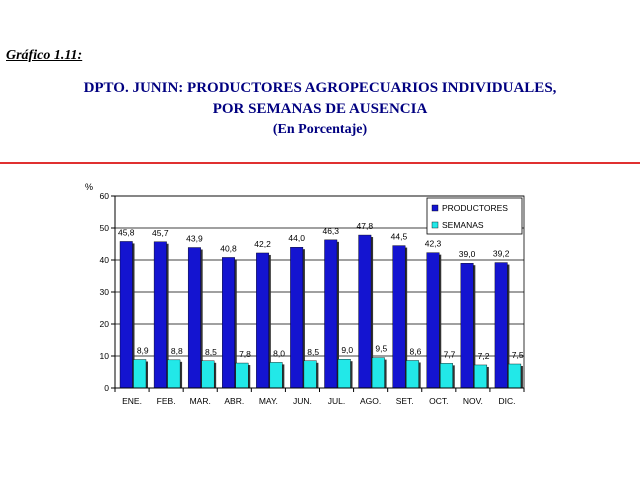 The image size is (640, 480). Describe the element at coordinates (268, 401) in the screenshot. I see `x-tick-label: MAY.` at that location.